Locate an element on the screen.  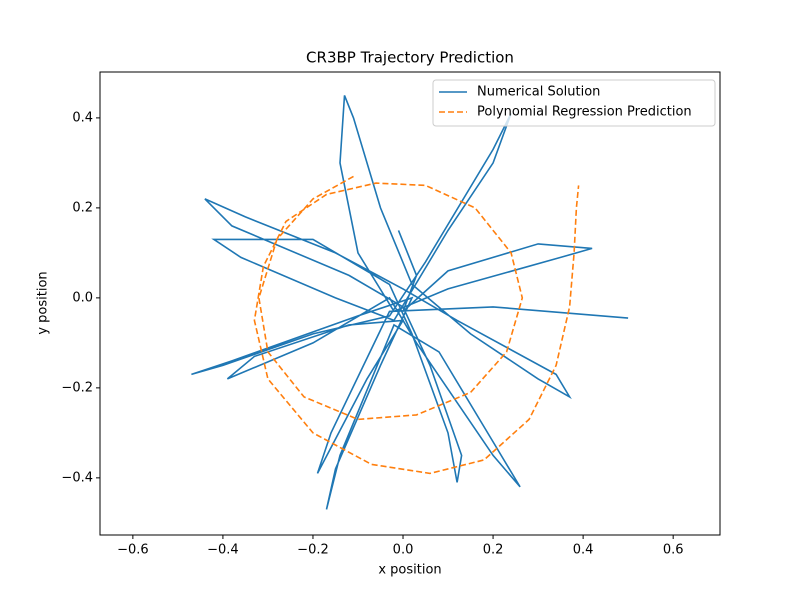
chart-title: CR3BP Trajectory Prediction is located at coordinates (410, 58).